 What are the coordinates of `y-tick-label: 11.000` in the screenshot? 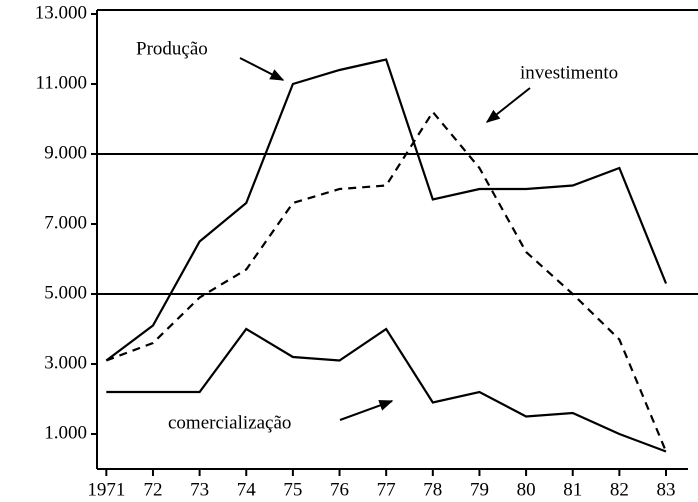 It's located at (61, 82).